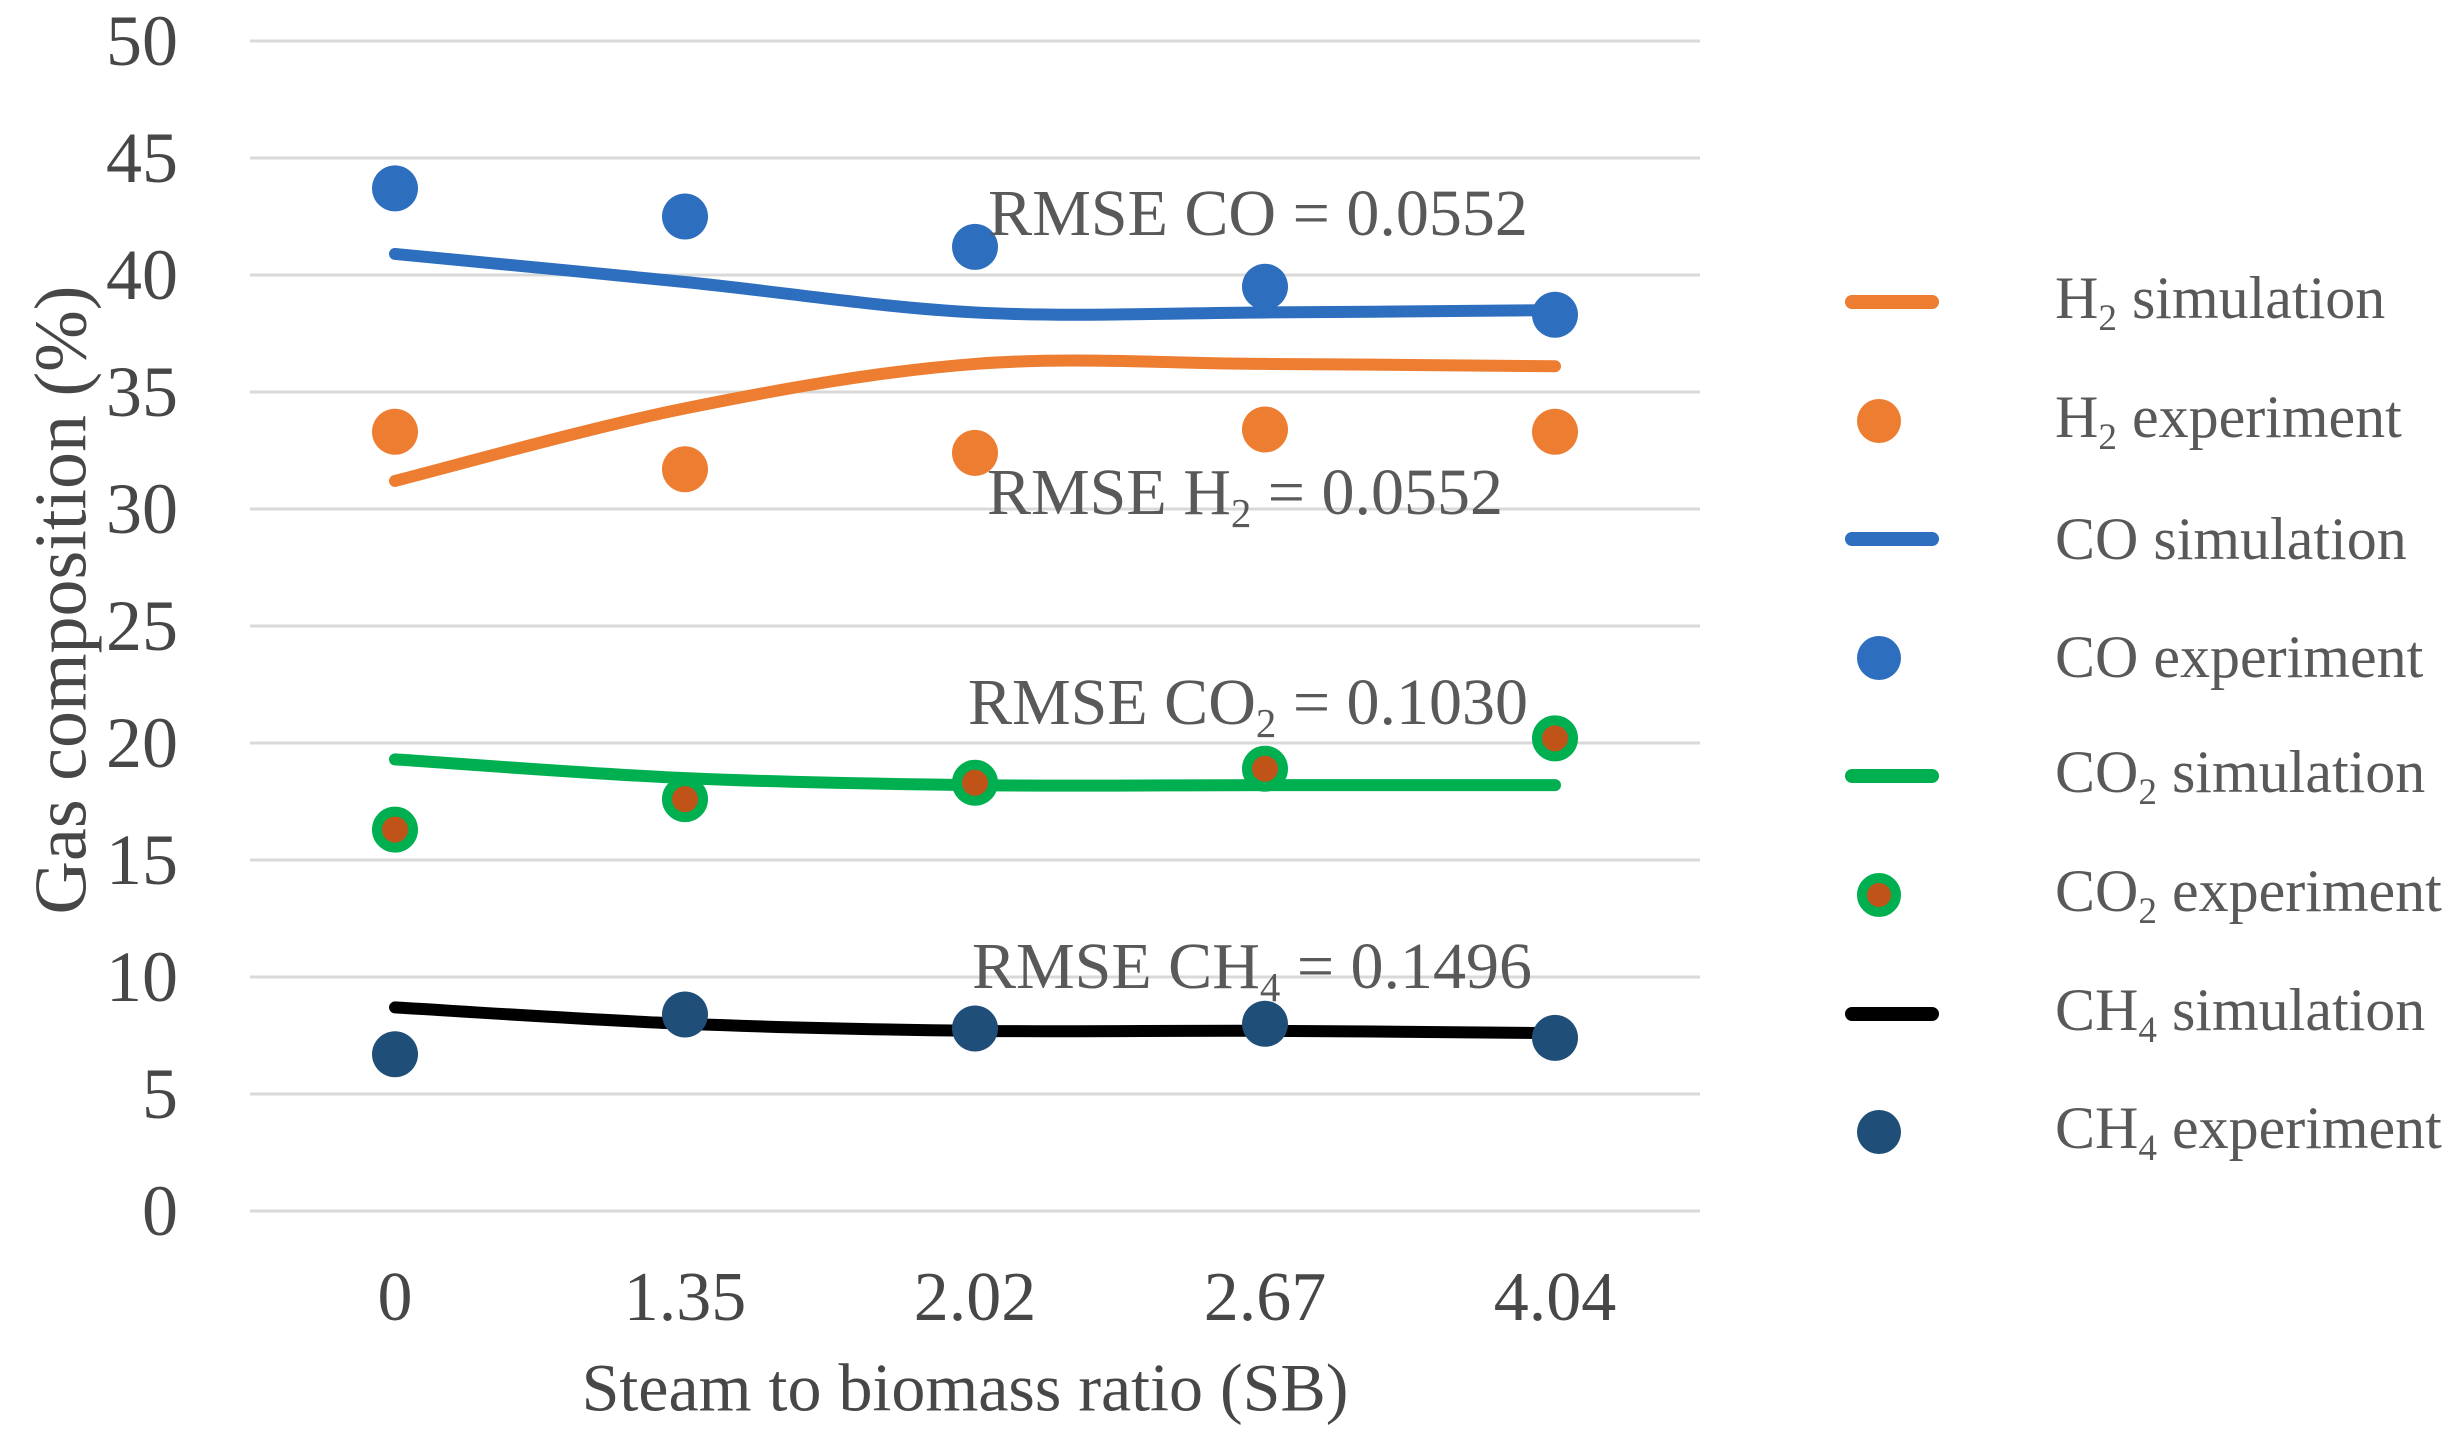  Describe the element at coordinates (2228, 420) in the screenshot. I see `legend-label: H2 experiment` at that location.